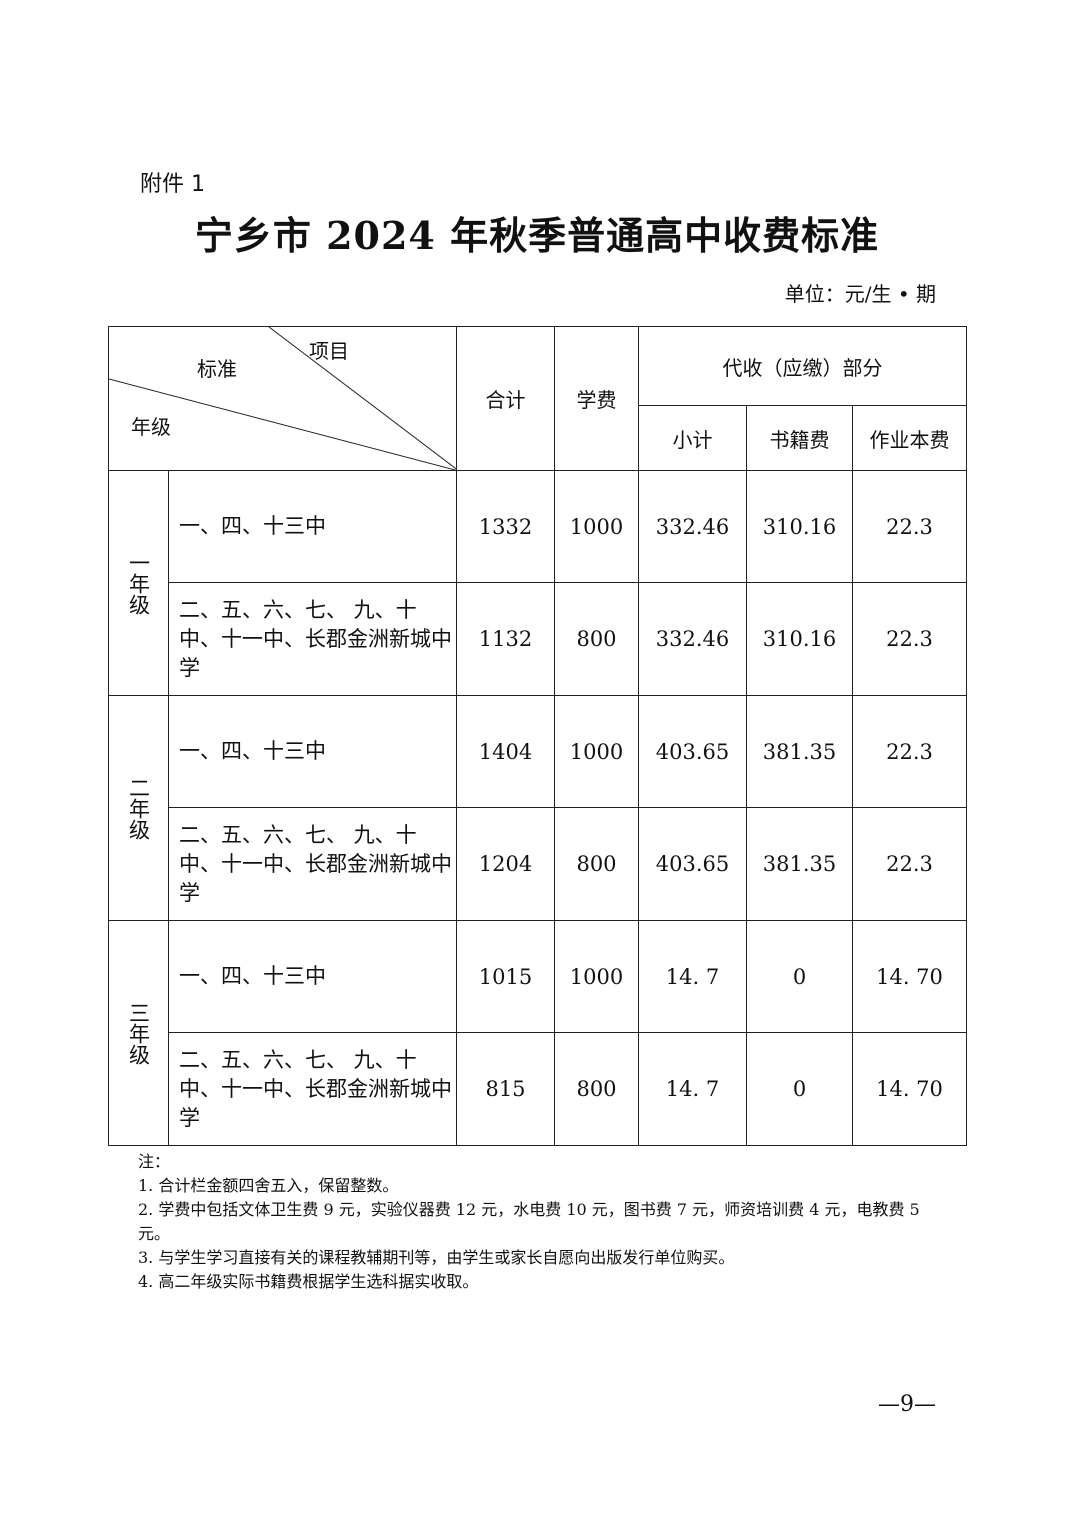  Describe the element at coordinates (151, 427) in the screenshot. I see `header-grade: 年级` at that location.